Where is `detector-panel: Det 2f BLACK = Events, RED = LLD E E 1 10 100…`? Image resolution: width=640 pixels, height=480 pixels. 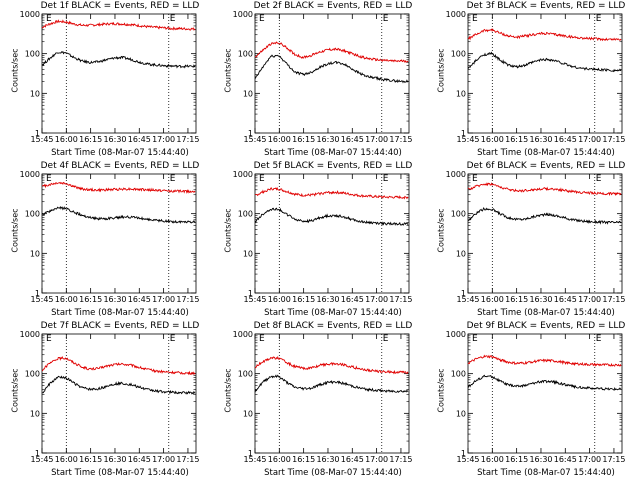
detector-panel: Det 2f BLACK = Events, RED = LLD E E 1 10 100… is located at coordinates (319, 80).